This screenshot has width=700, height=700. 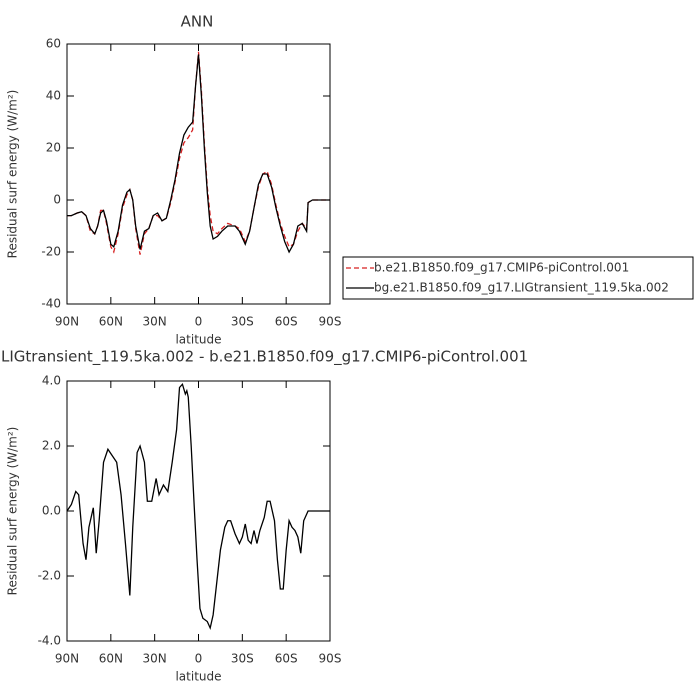 I want to click on y-tick-label: 40, so click(x=53, y=96).